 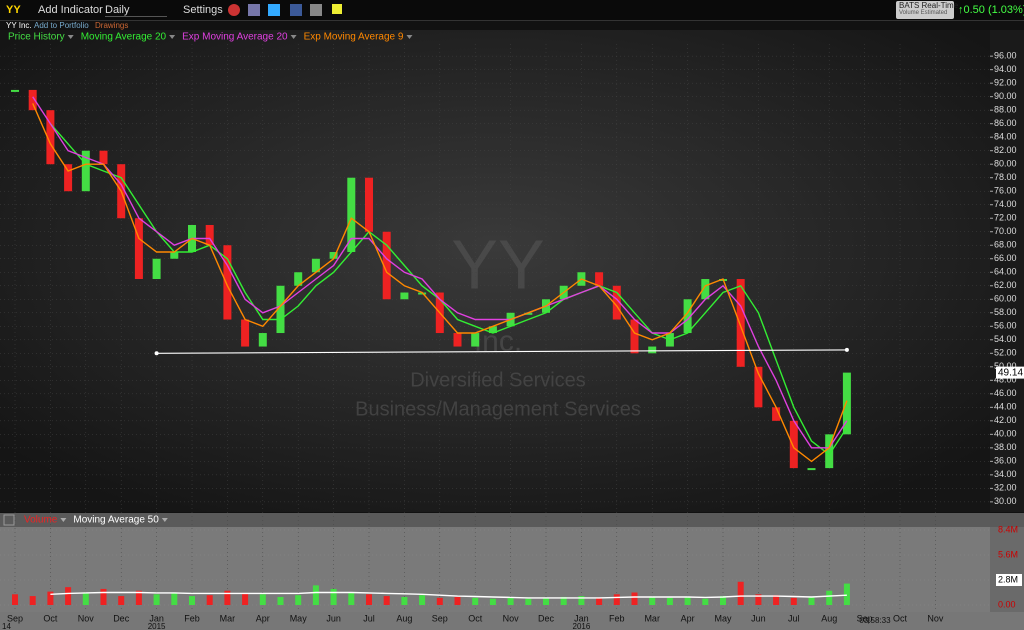 I want to click on legend-entry: Moving Average 50, so click(x=116, y=520).